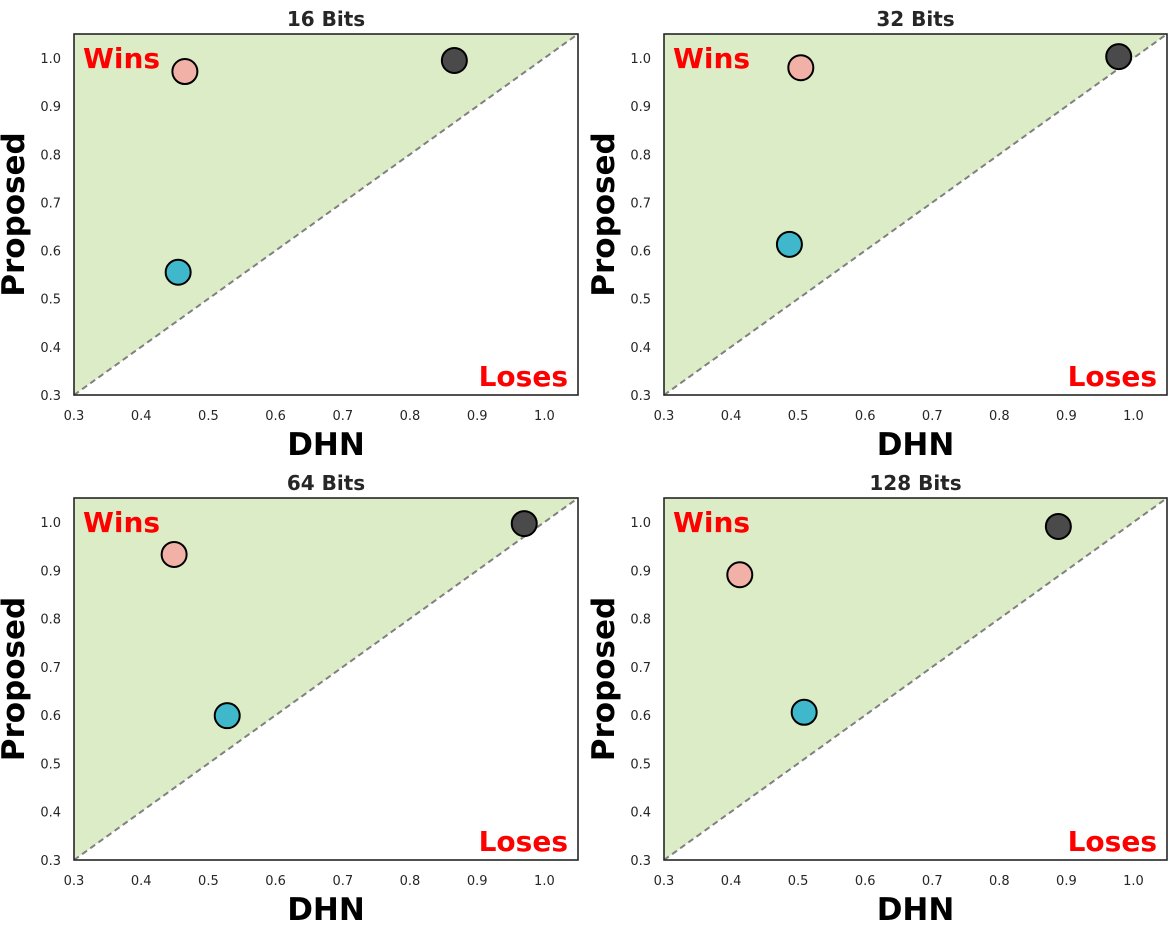 The image size is (1176, 926). What do you see at coordinates (915, 483) in the screenshot?
I see `chart-title: 128 Bits` at bounding box center [915, 483].